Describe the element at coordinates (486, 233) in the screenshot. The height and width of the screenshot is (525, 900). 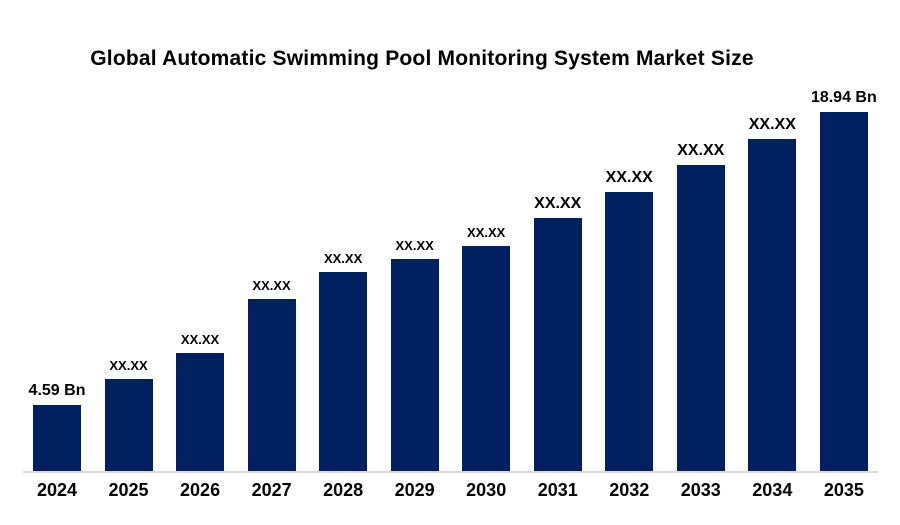
I see `value-label-2030: XX.XX` at that location.